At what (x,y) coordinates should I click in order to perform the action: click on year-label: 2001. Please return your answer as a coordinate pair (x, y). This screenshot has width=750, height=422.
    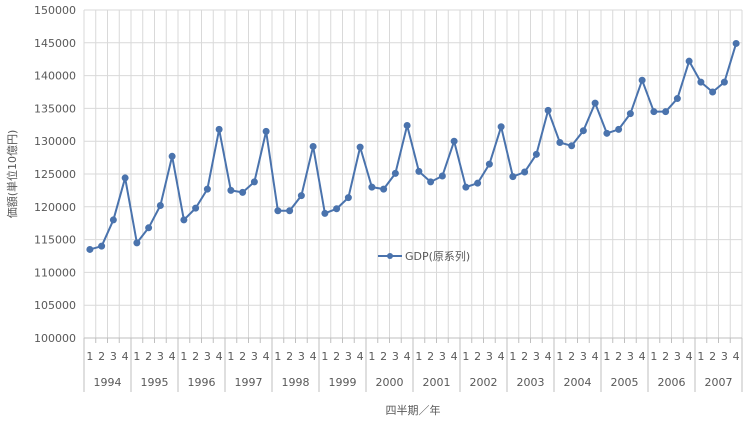
    Looking at the image, I should click on (437, 382).